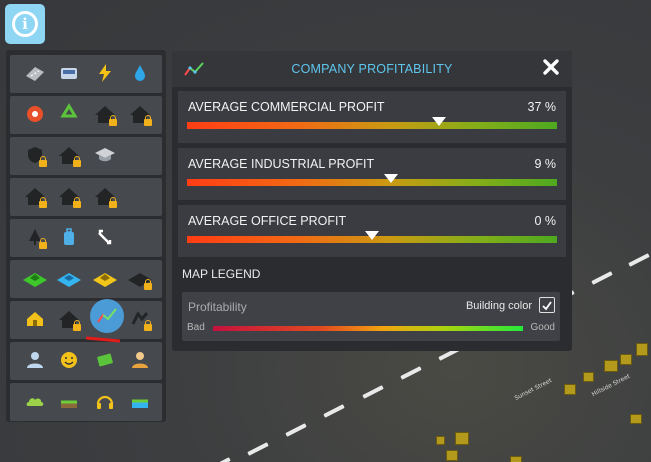 The height and width of the screenshot is (462, 651). Describe the element at coordinates (35, 401) in the screenshot. I see `pollution-icon` at that location.